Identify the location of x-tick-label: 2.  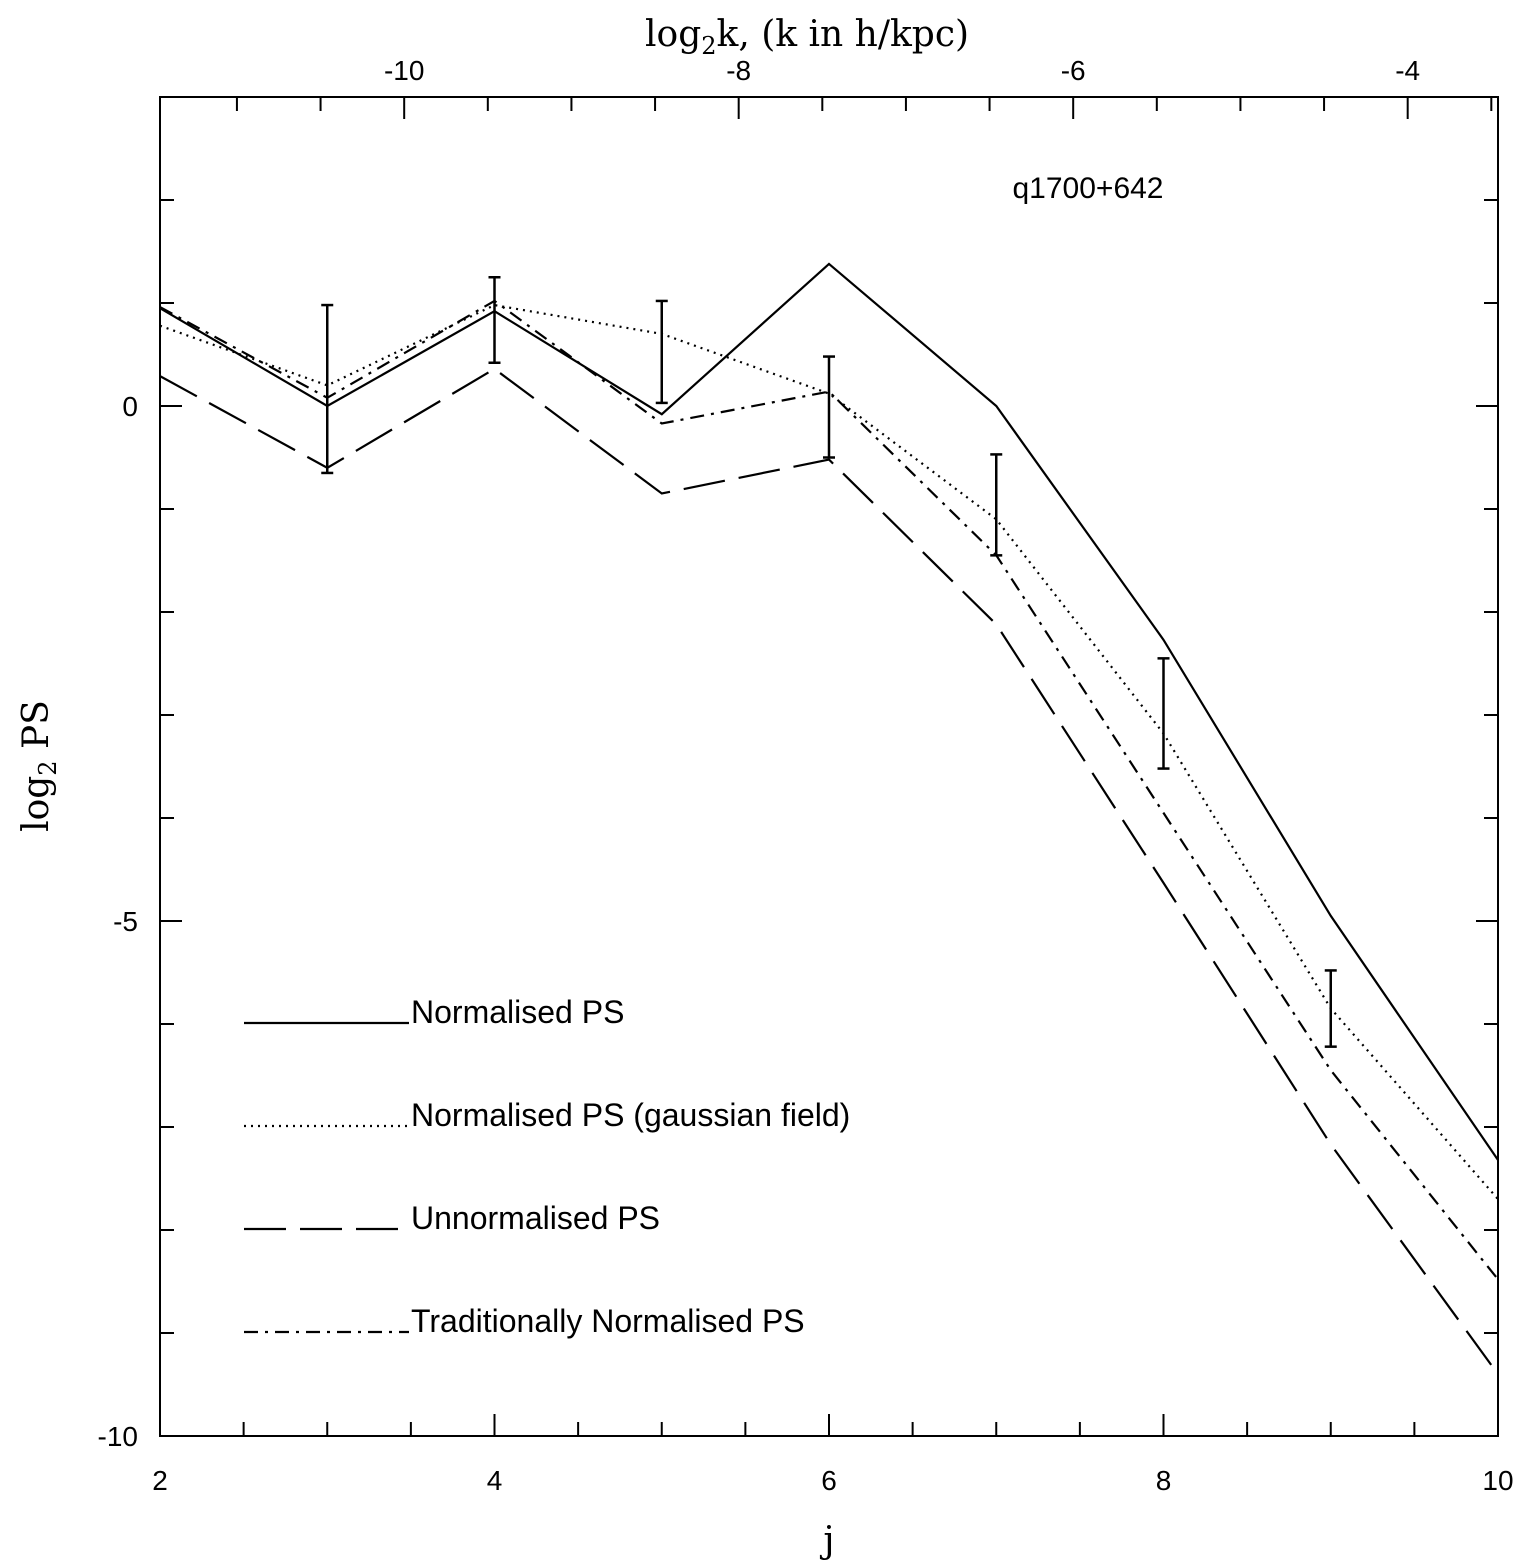
(160, 1480).